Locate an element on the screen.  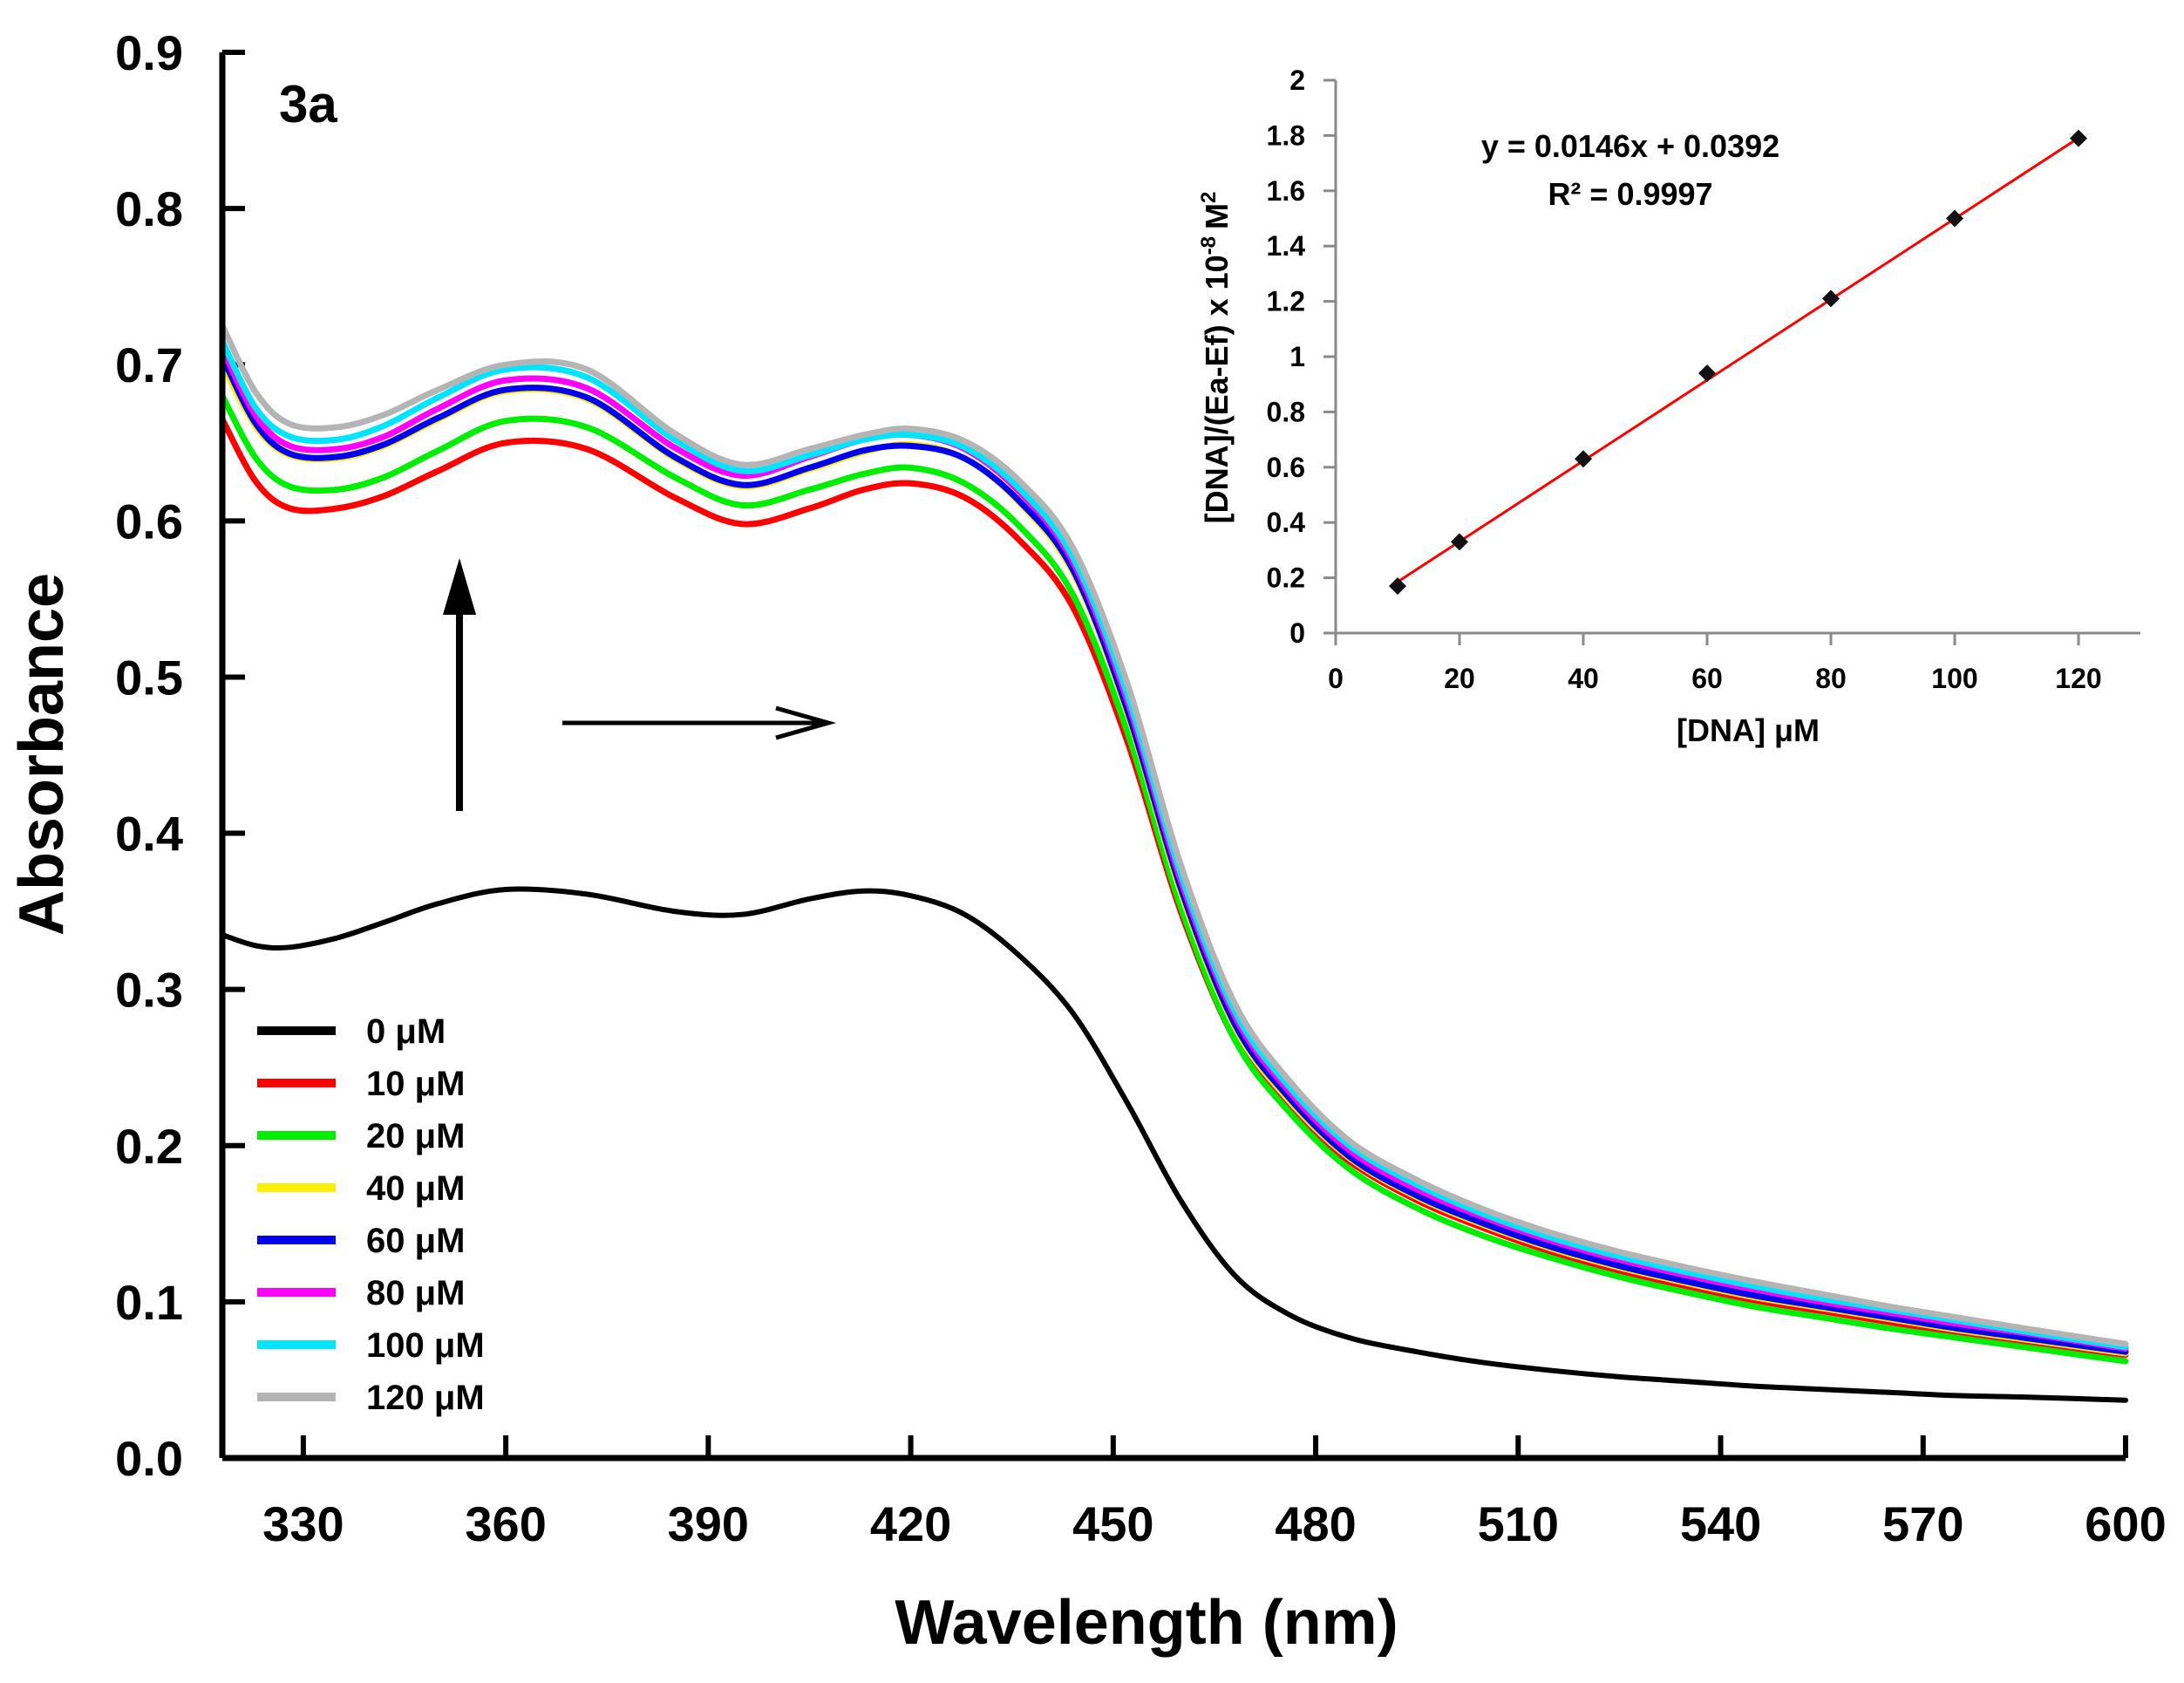
legend-item: 120 μM is located at coordinates (371, 1398).